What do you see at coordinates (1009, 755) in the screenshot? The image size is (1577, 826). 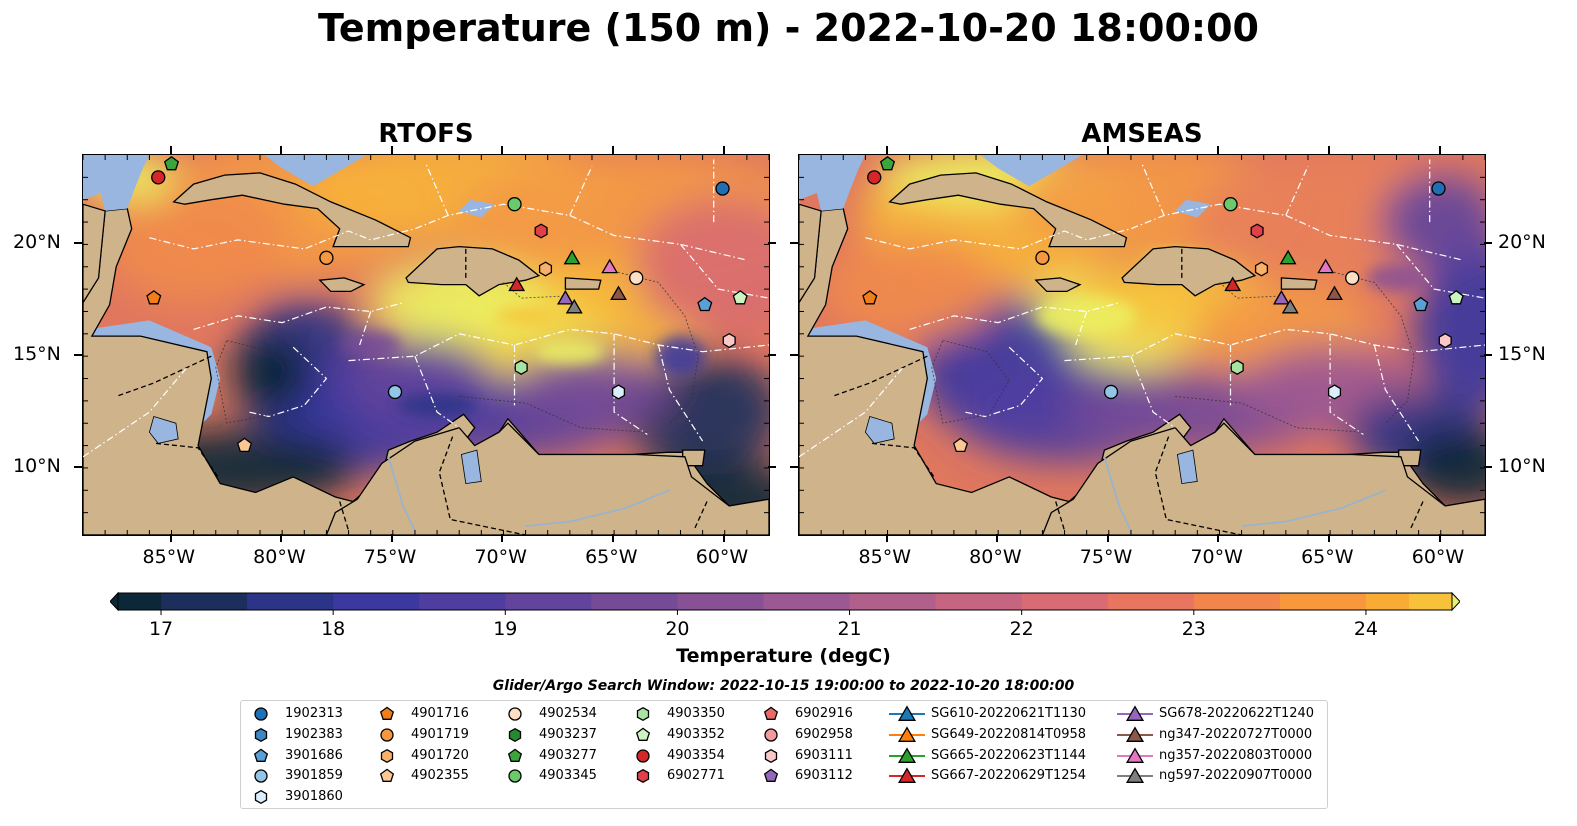 I see `legend-entry-label: SG665-20220623T1144` at bounding box center [1009, 755].